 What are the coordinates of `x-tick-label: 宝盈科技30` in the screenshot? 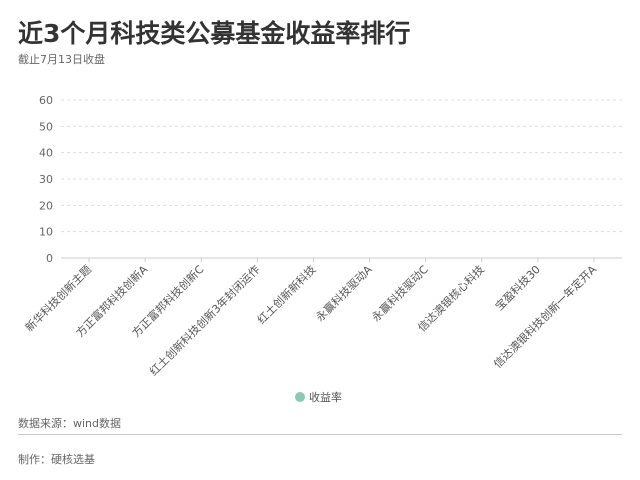 It's located at (517, 287).